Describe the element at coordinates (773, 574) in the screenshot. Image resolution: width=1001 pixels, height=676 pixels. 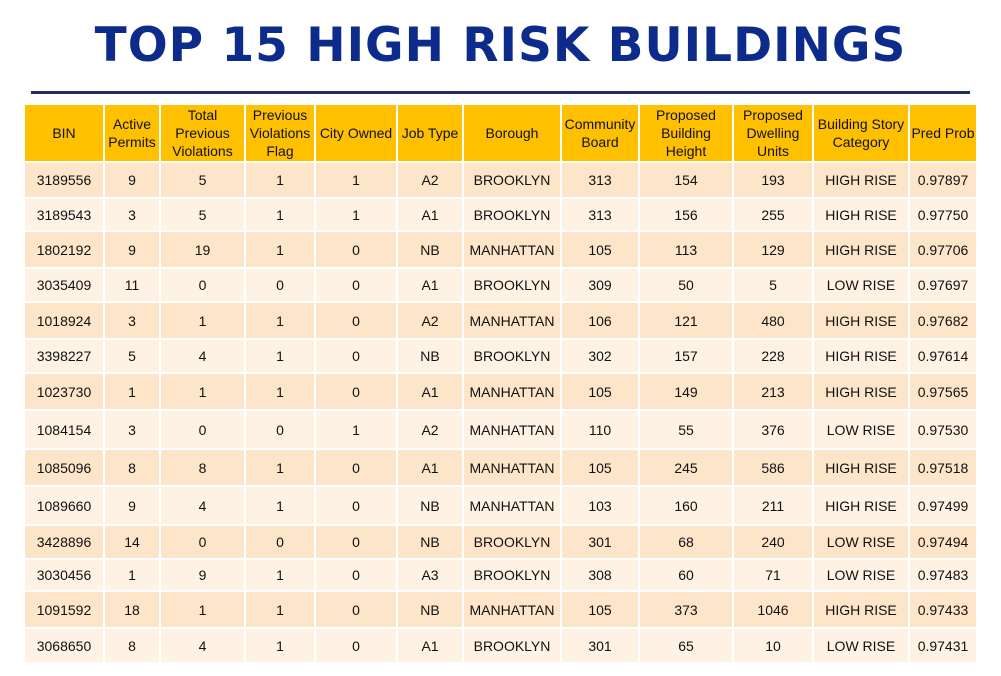
I see `cell-proposed-dwelling-units: 71` at that location.